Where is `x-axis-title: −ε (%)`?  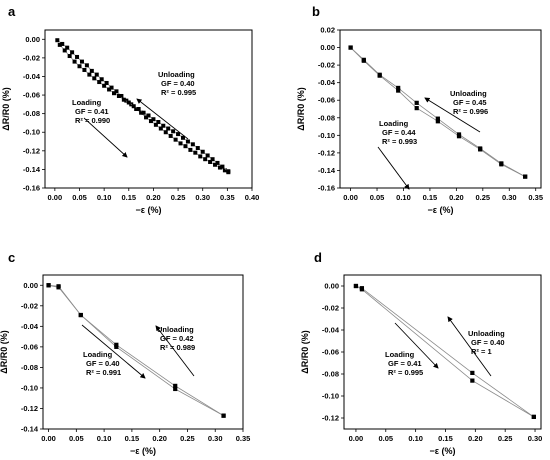 x-axis-title: −ε (%) is located at coordinates (148, 210).